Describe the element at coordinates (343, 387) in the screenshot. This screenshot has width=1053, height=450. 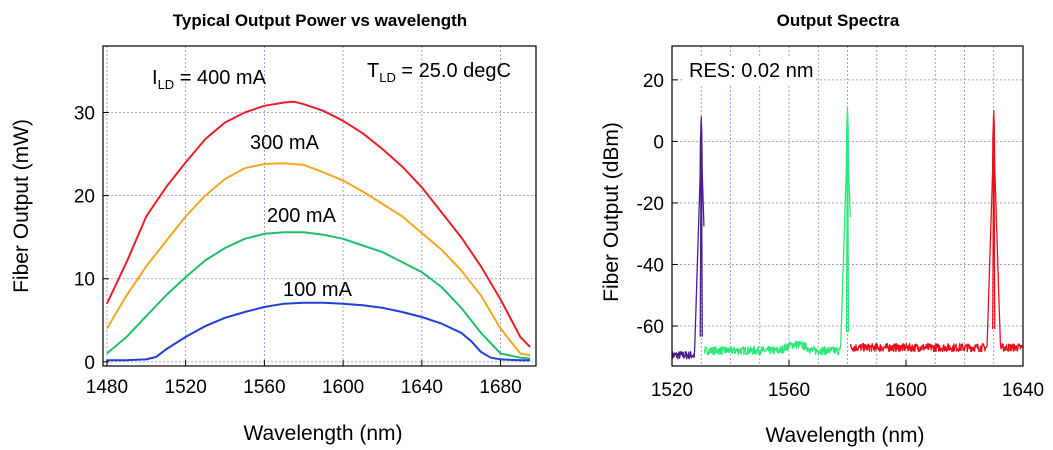
I see `power-xtick-1600: 1600` at that location.